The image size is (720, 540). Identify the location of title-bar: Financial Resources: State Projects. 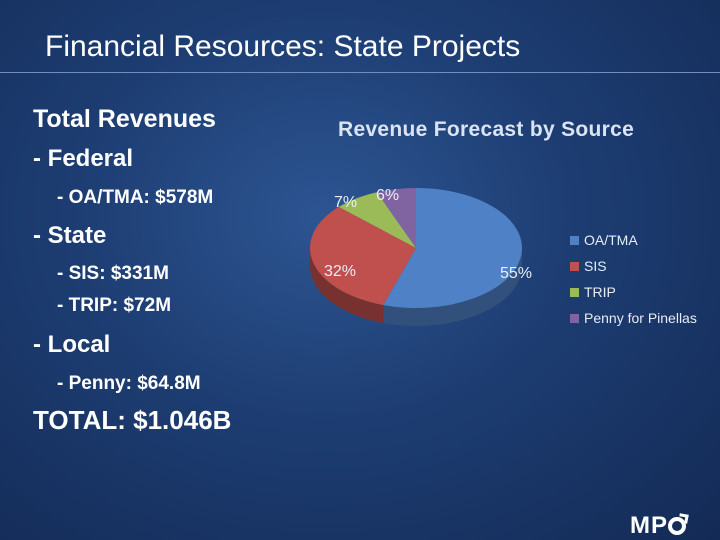
(360, 36).